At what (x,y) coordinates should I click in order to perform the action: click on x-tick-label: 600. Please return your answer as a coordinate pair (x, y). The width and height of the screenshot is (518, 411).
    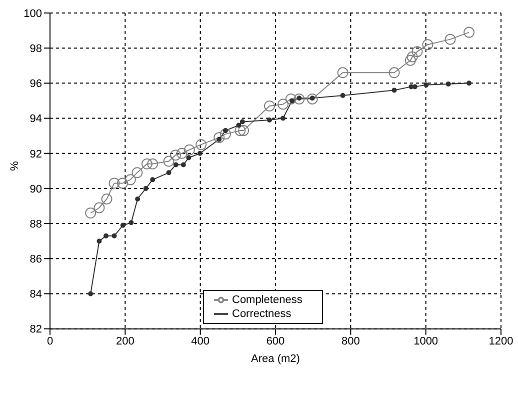
    Looking at the image, I should click on (275, 342).